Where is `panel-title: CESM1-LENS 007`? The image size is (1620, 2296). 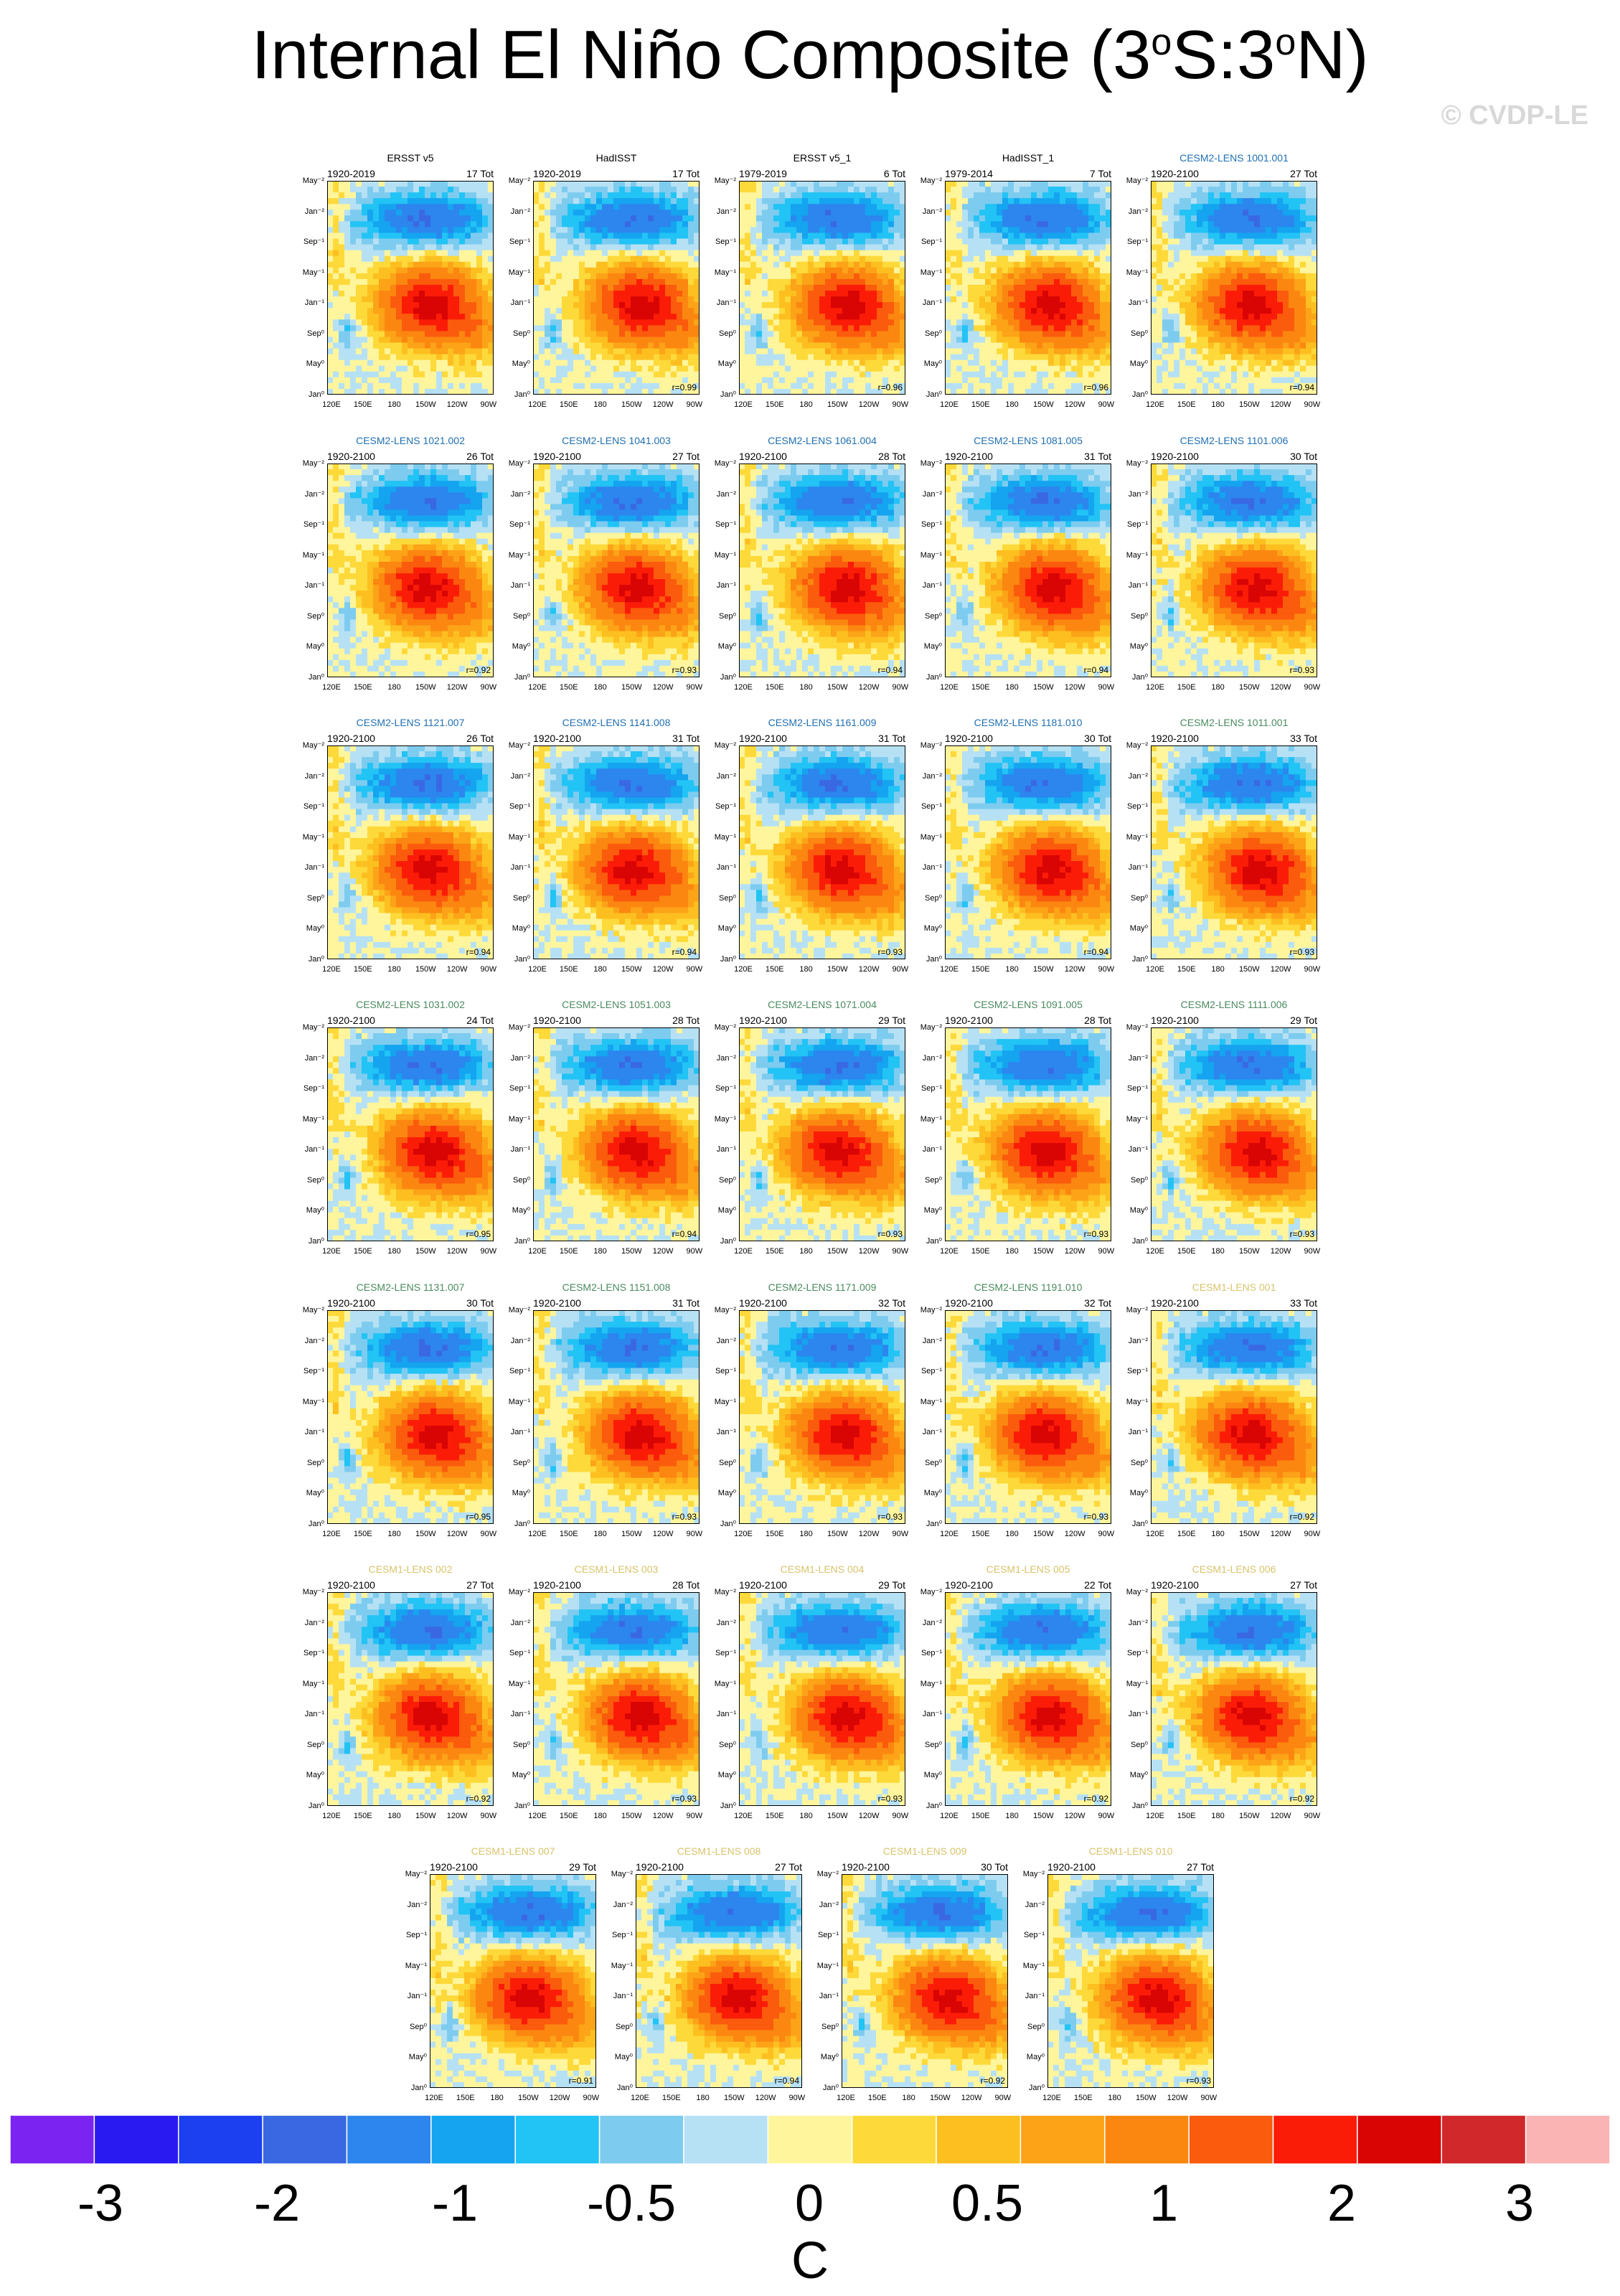
panel-title: CESM1-LENS 007 is located at coordinates (513, 1851).